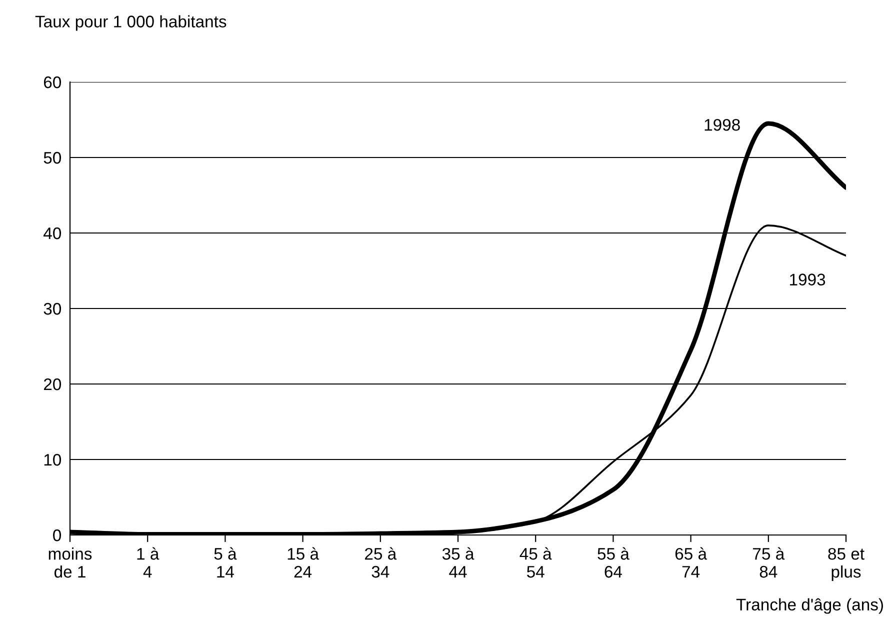 The image size is (895, 618). What do you see at coordinates (381, 562) in the screenshot?
I see `x-tick-label: 25 à 34` at bounding box center [381, 562].